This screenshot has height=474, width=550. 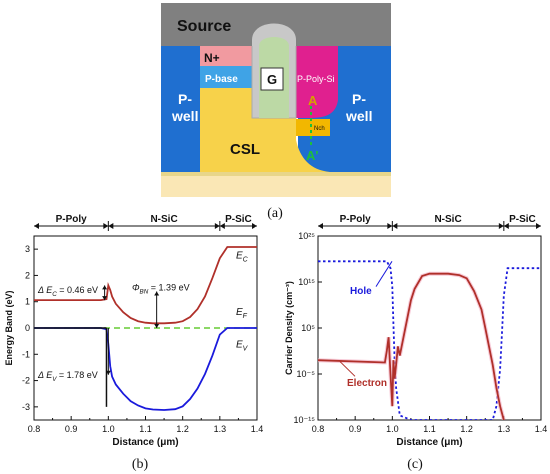 I want to click on delta-ev-arrowhead, so click(x=108, y=372).